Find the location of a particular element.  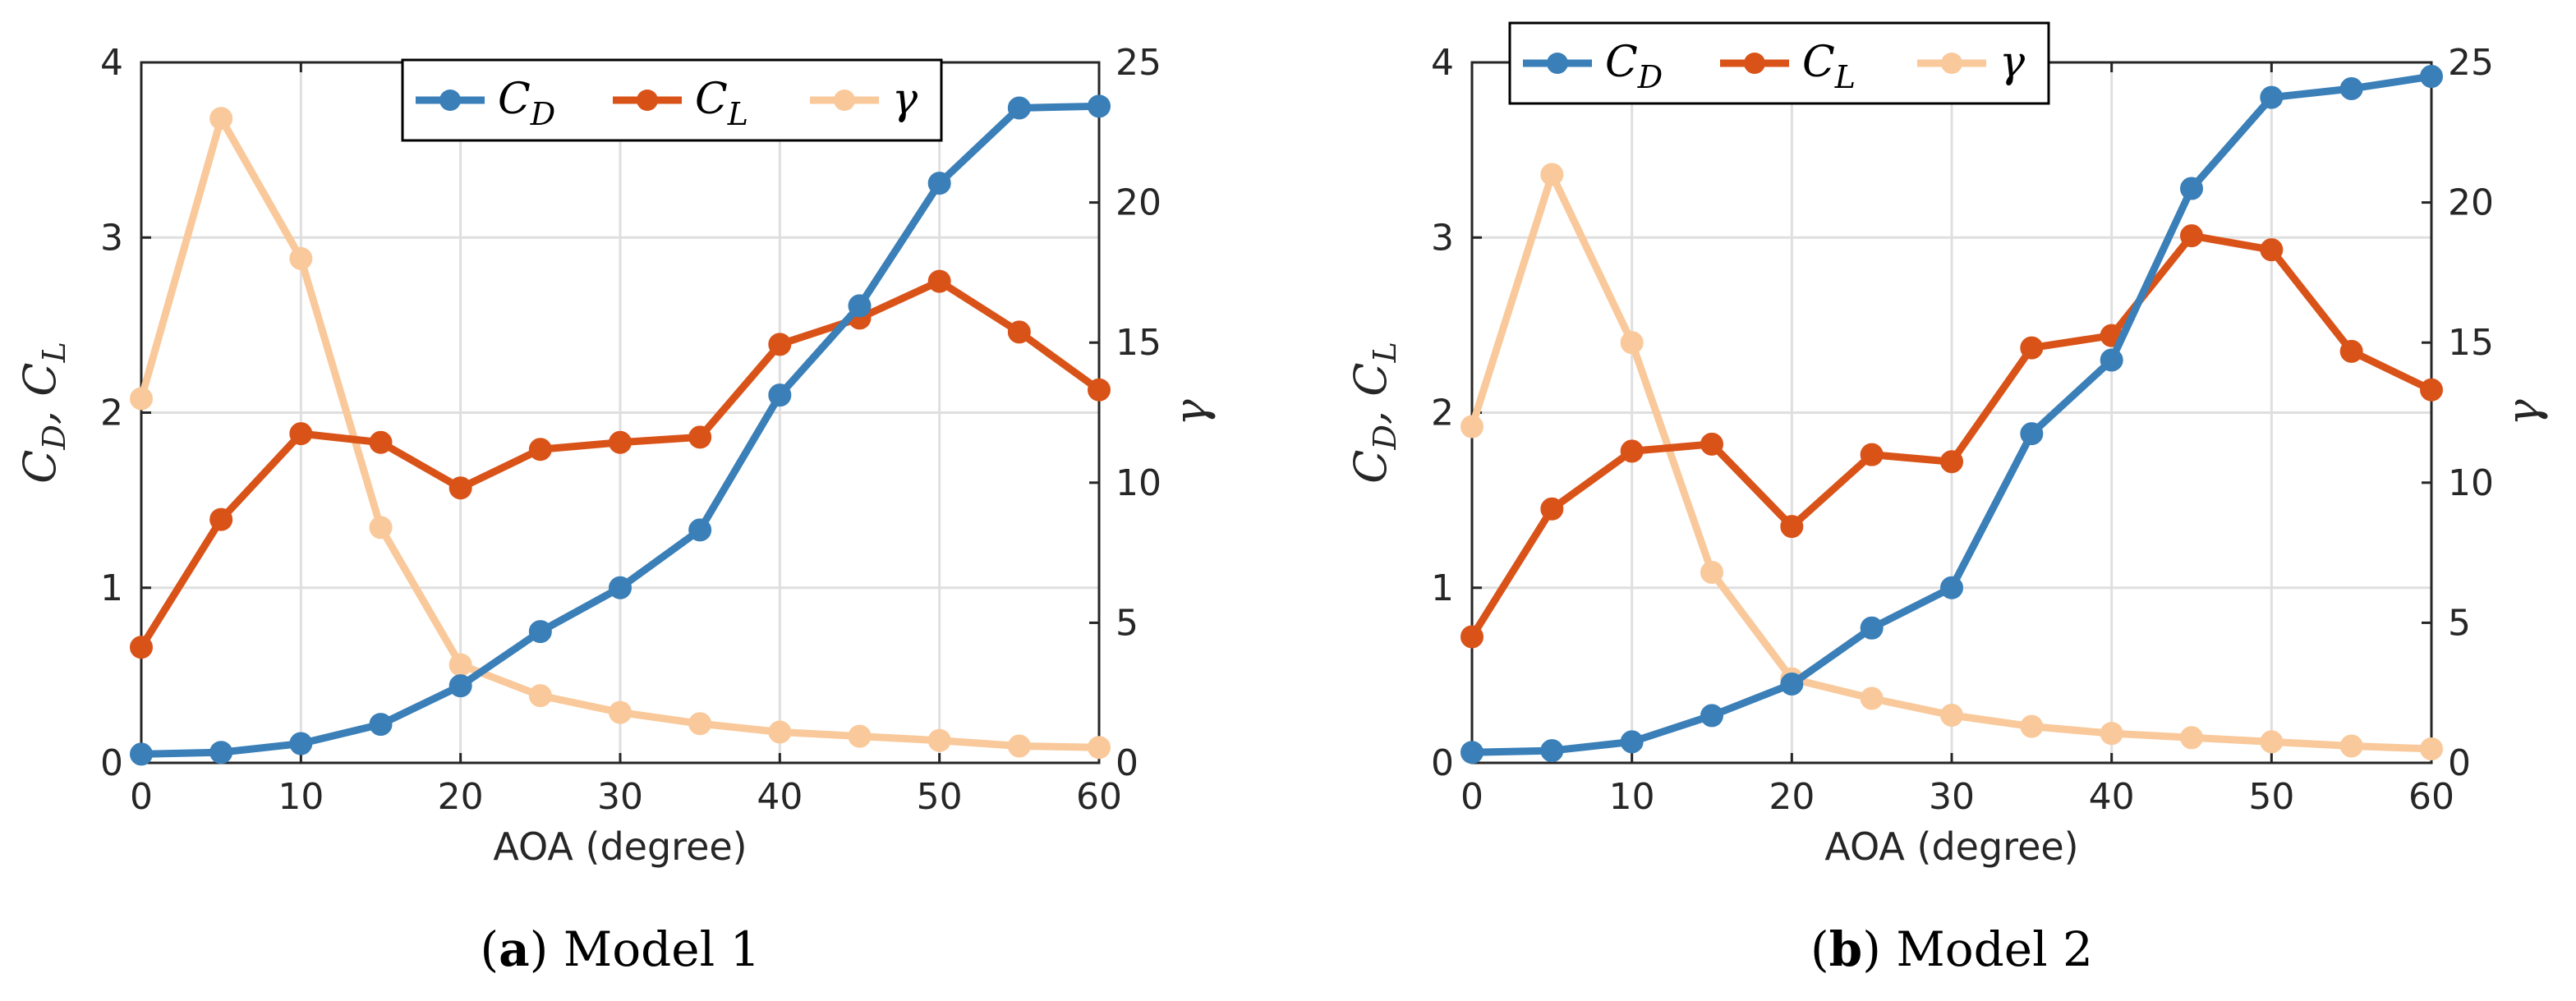

y-left-label-cl-main: C is located at coordinates (40, 379).